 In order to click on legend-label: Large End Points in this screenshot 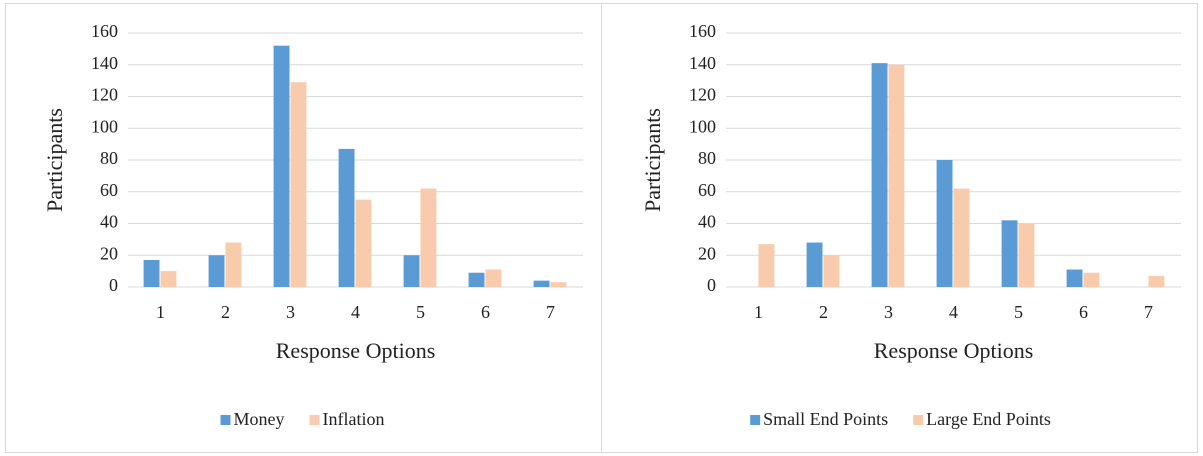, I will do `click(988, 419)`.